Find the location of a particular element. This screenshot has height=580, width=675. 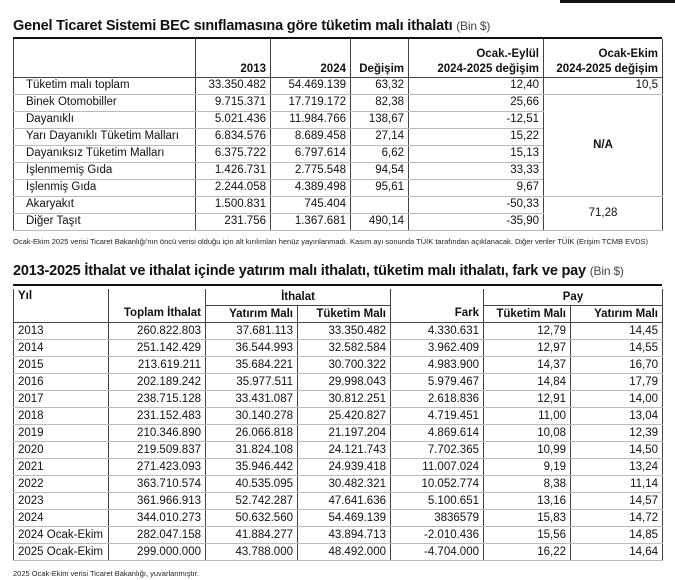

value-cell: -2.010.436 is located at coordinates (437, 535).